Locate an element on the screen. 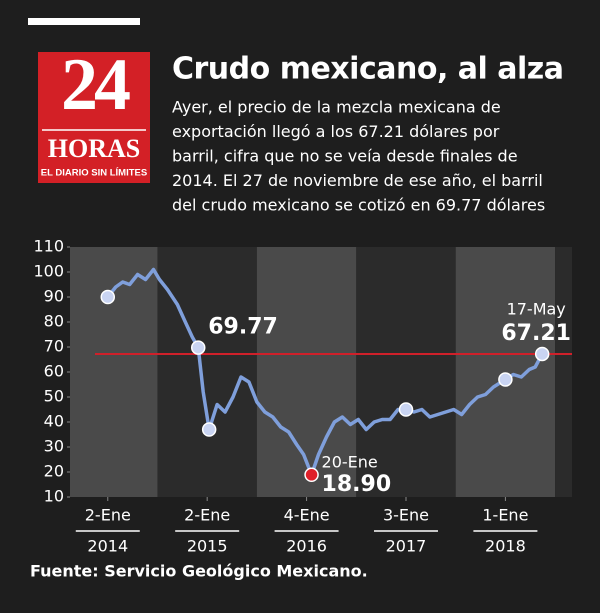  annotation: 20-Ene is located at coordinates (350, 461).